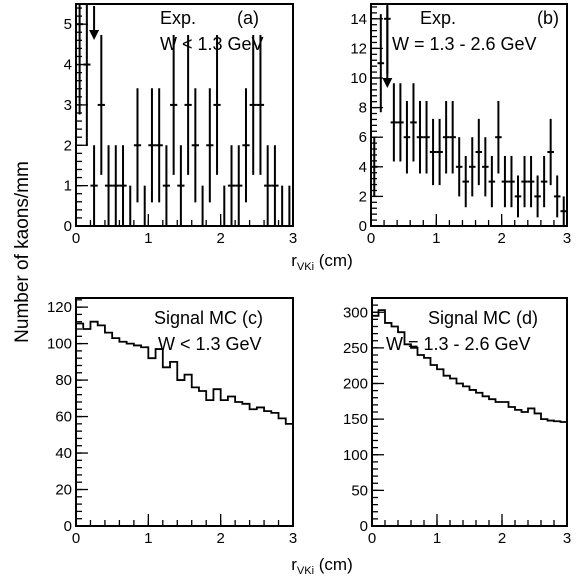 The image size is (587, 580). What do you see at coordinates (358, 19) in the screenshot?
I see `y-tick-label: 14` at bounding box center [358, 19].